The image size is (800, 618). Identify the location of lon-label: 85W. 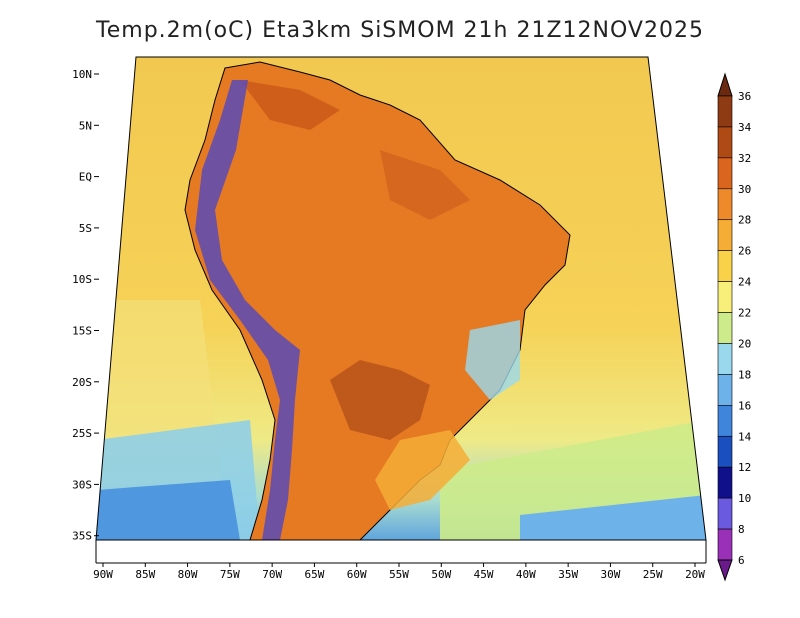
(145, 574).